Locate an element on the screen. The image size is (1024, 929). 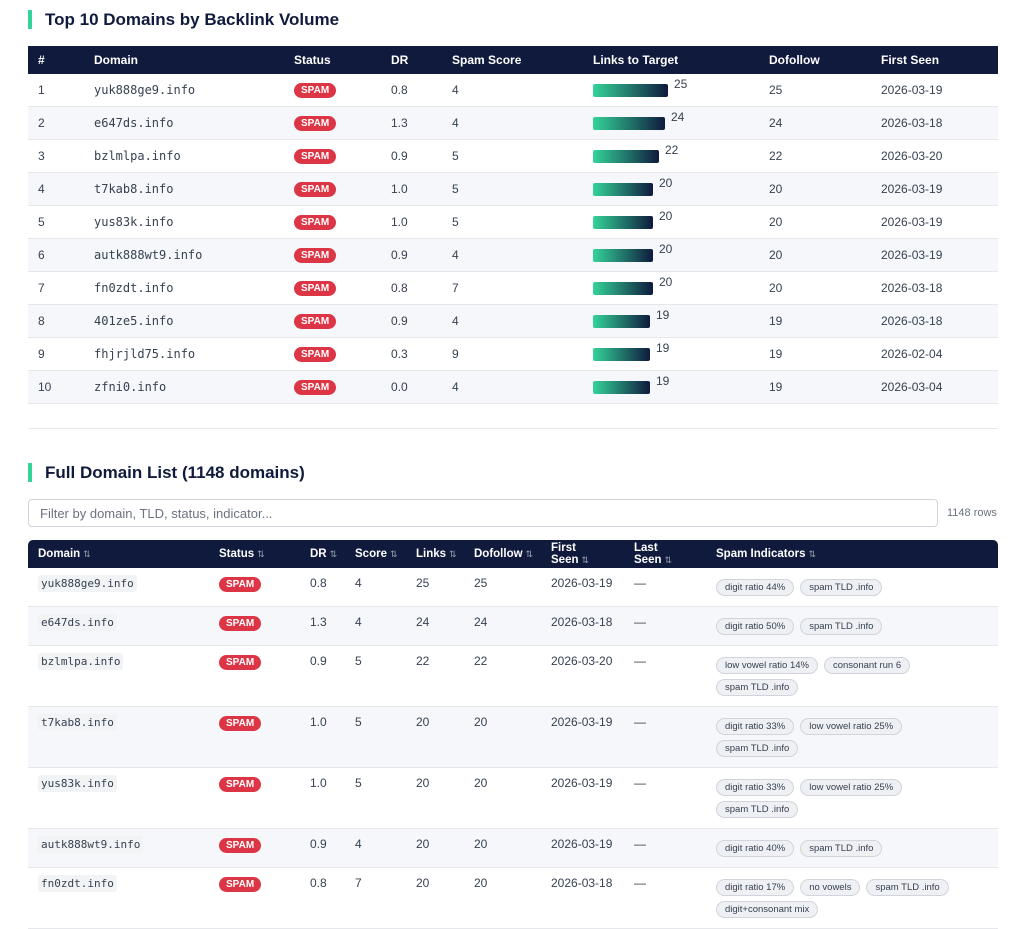
cell-text: 6 is located at coordinates (41, 255).